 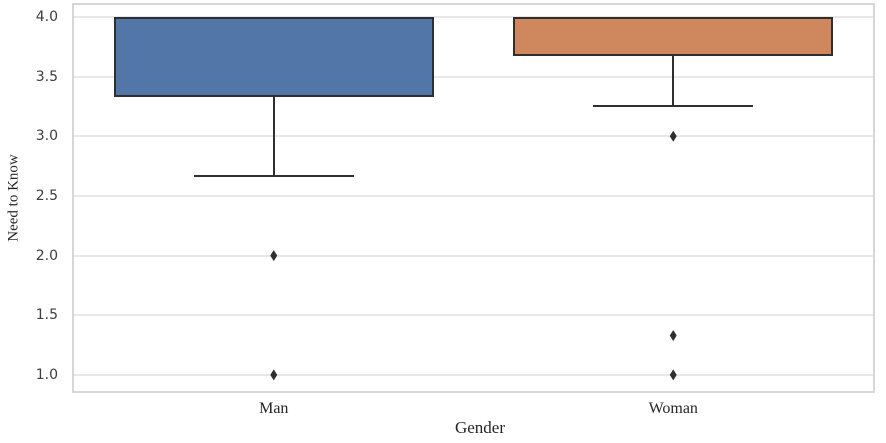 I want to click on x-tick-label-woman: Woman, so click(x=673, y=408).